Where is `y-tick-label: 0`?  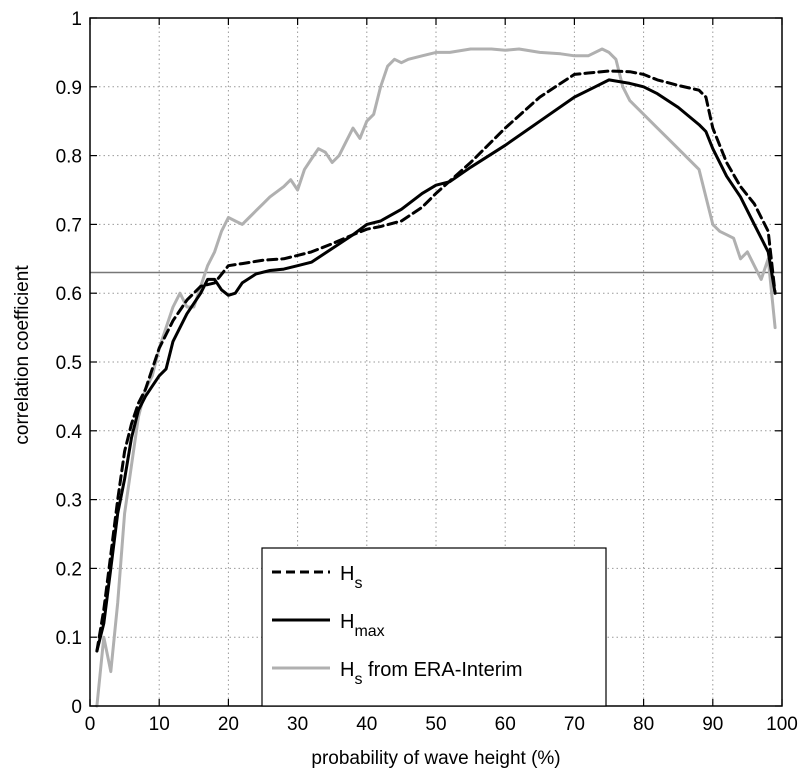
y-tick-label: 0 is located at coordinates (76, 707).